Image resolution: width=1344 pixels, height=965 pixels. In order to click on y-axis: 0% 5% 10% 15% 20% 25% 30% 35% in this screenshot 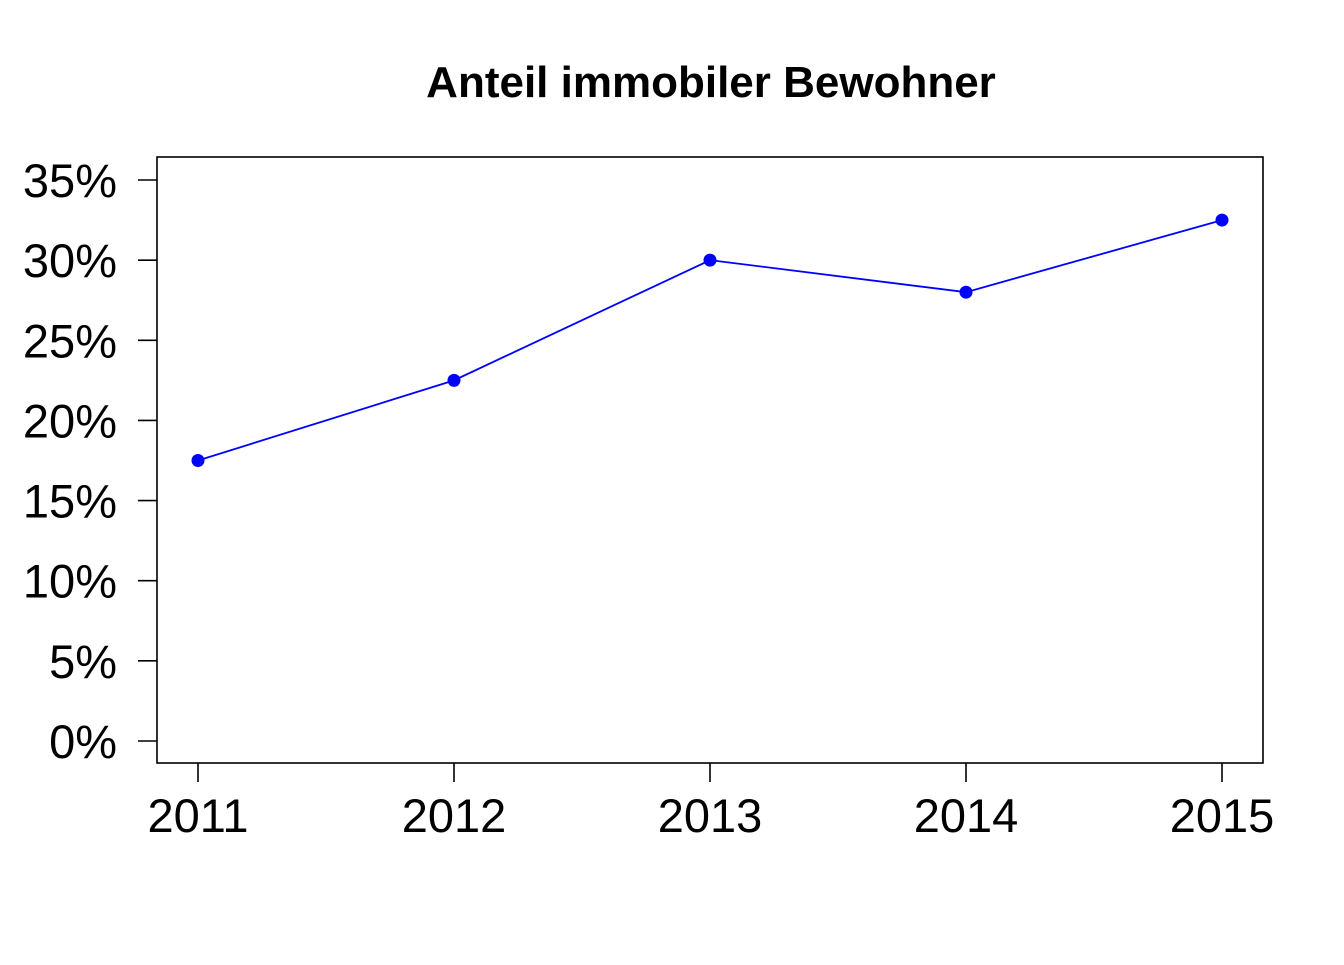, I will do `click(90, 461)`.